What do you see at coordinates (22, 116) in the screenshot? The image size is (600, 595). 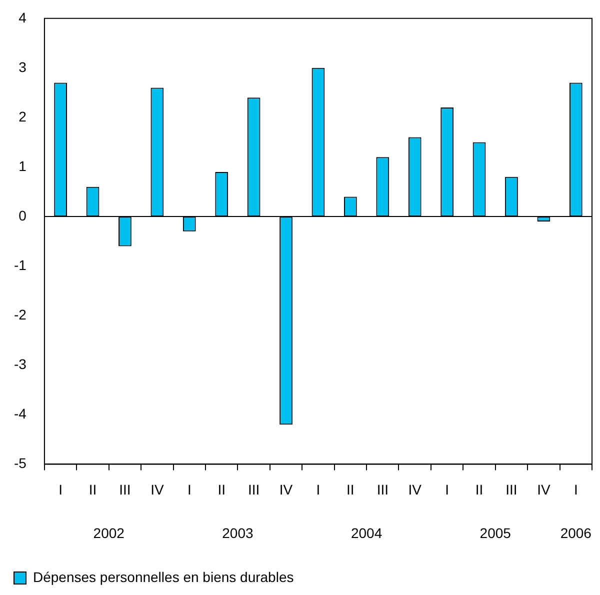 I see `y-tick-label: 2` at bounding box center [22, 116].